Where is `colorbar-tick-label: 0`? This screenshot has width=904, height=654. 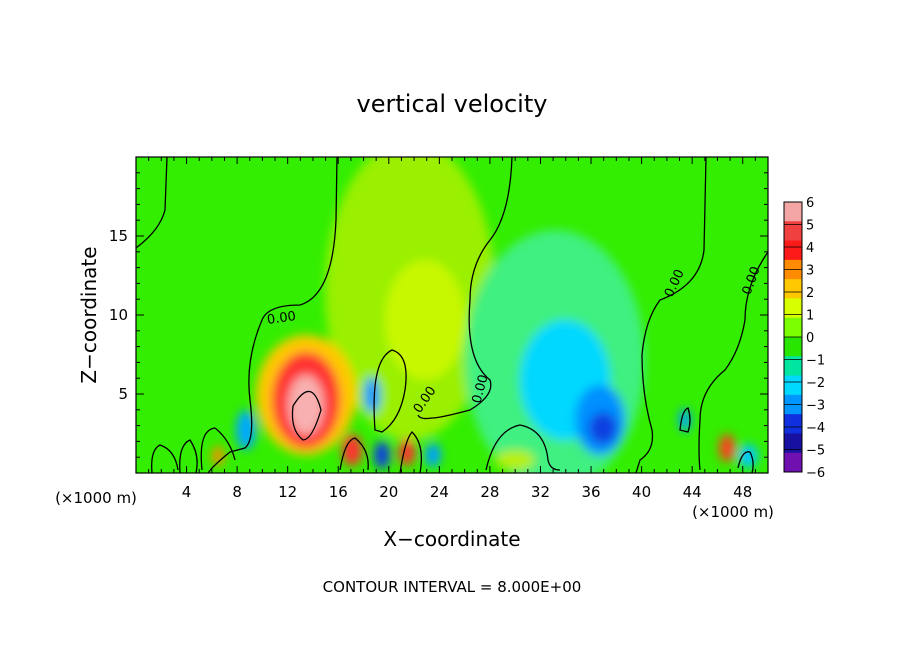 colorbar-tick-label: 0 is located at coordinates (810, 338).